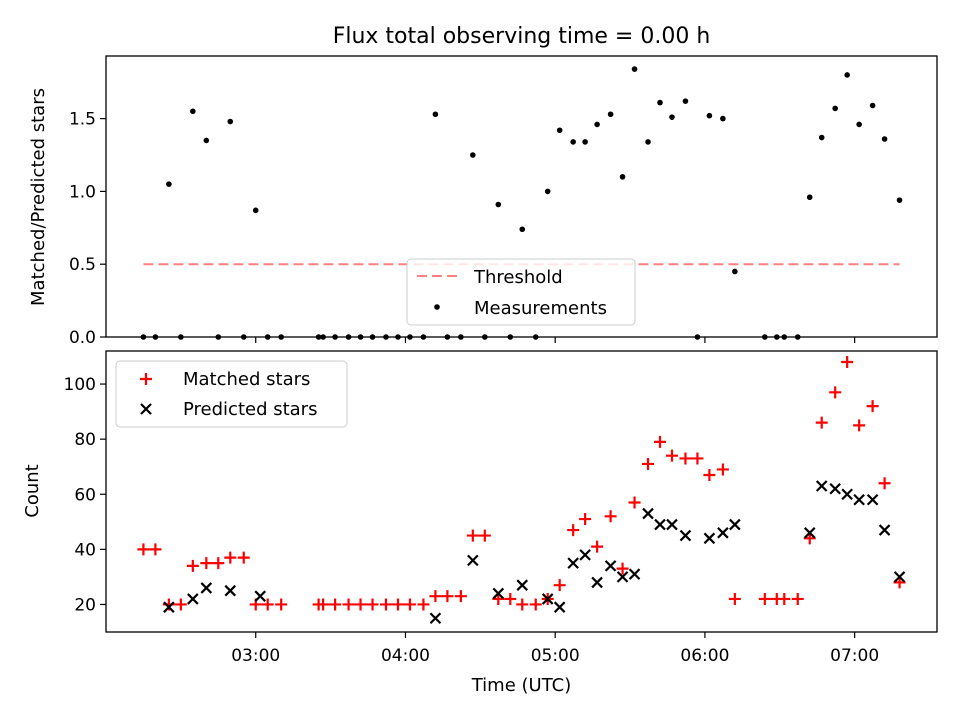 Image resolution: width=960 pixels, height=720 pixels. What do you see at coordinates (82, 338) in the screenshot?
I see `top-y-tick-label: 0.0` at bounding box center [82, 338].